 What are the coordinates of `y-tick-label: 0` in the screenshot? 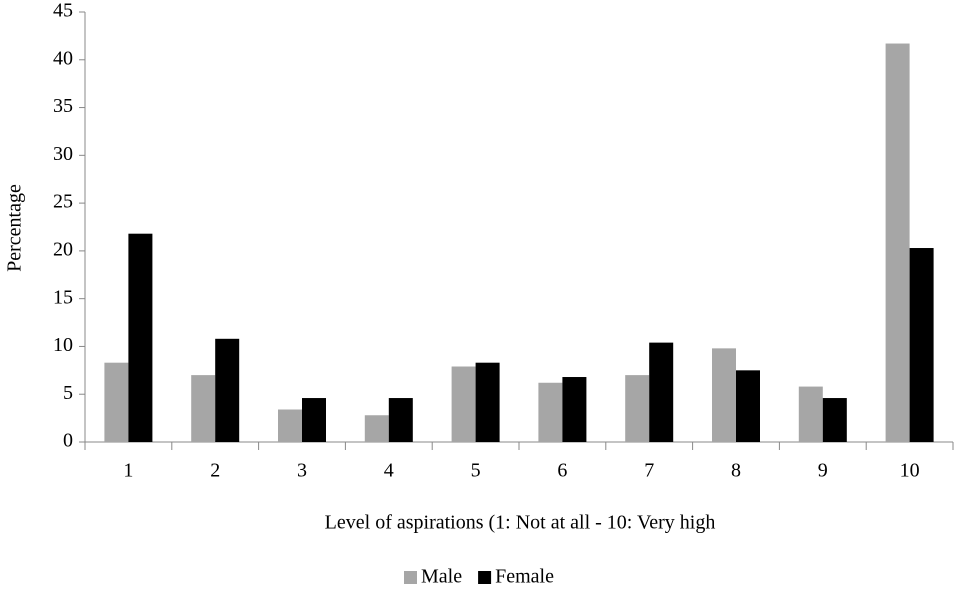 It's located at (68, 441).